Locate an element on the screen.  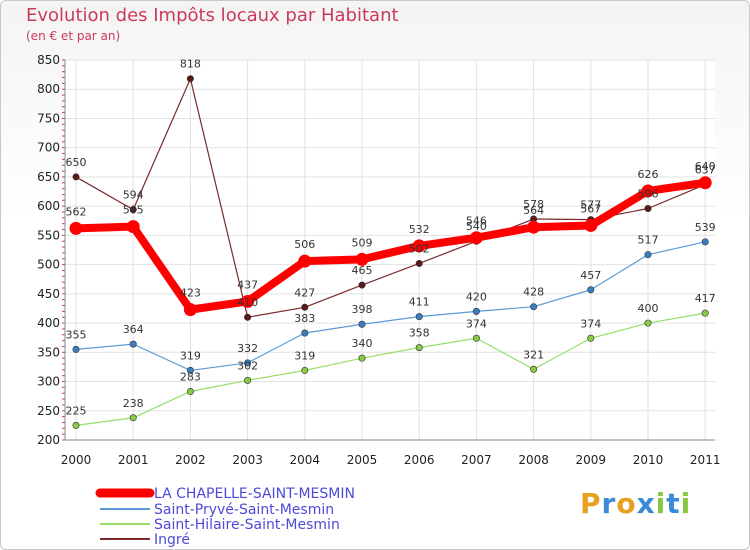
data-label: 562 is located at coordinates (76, 211).